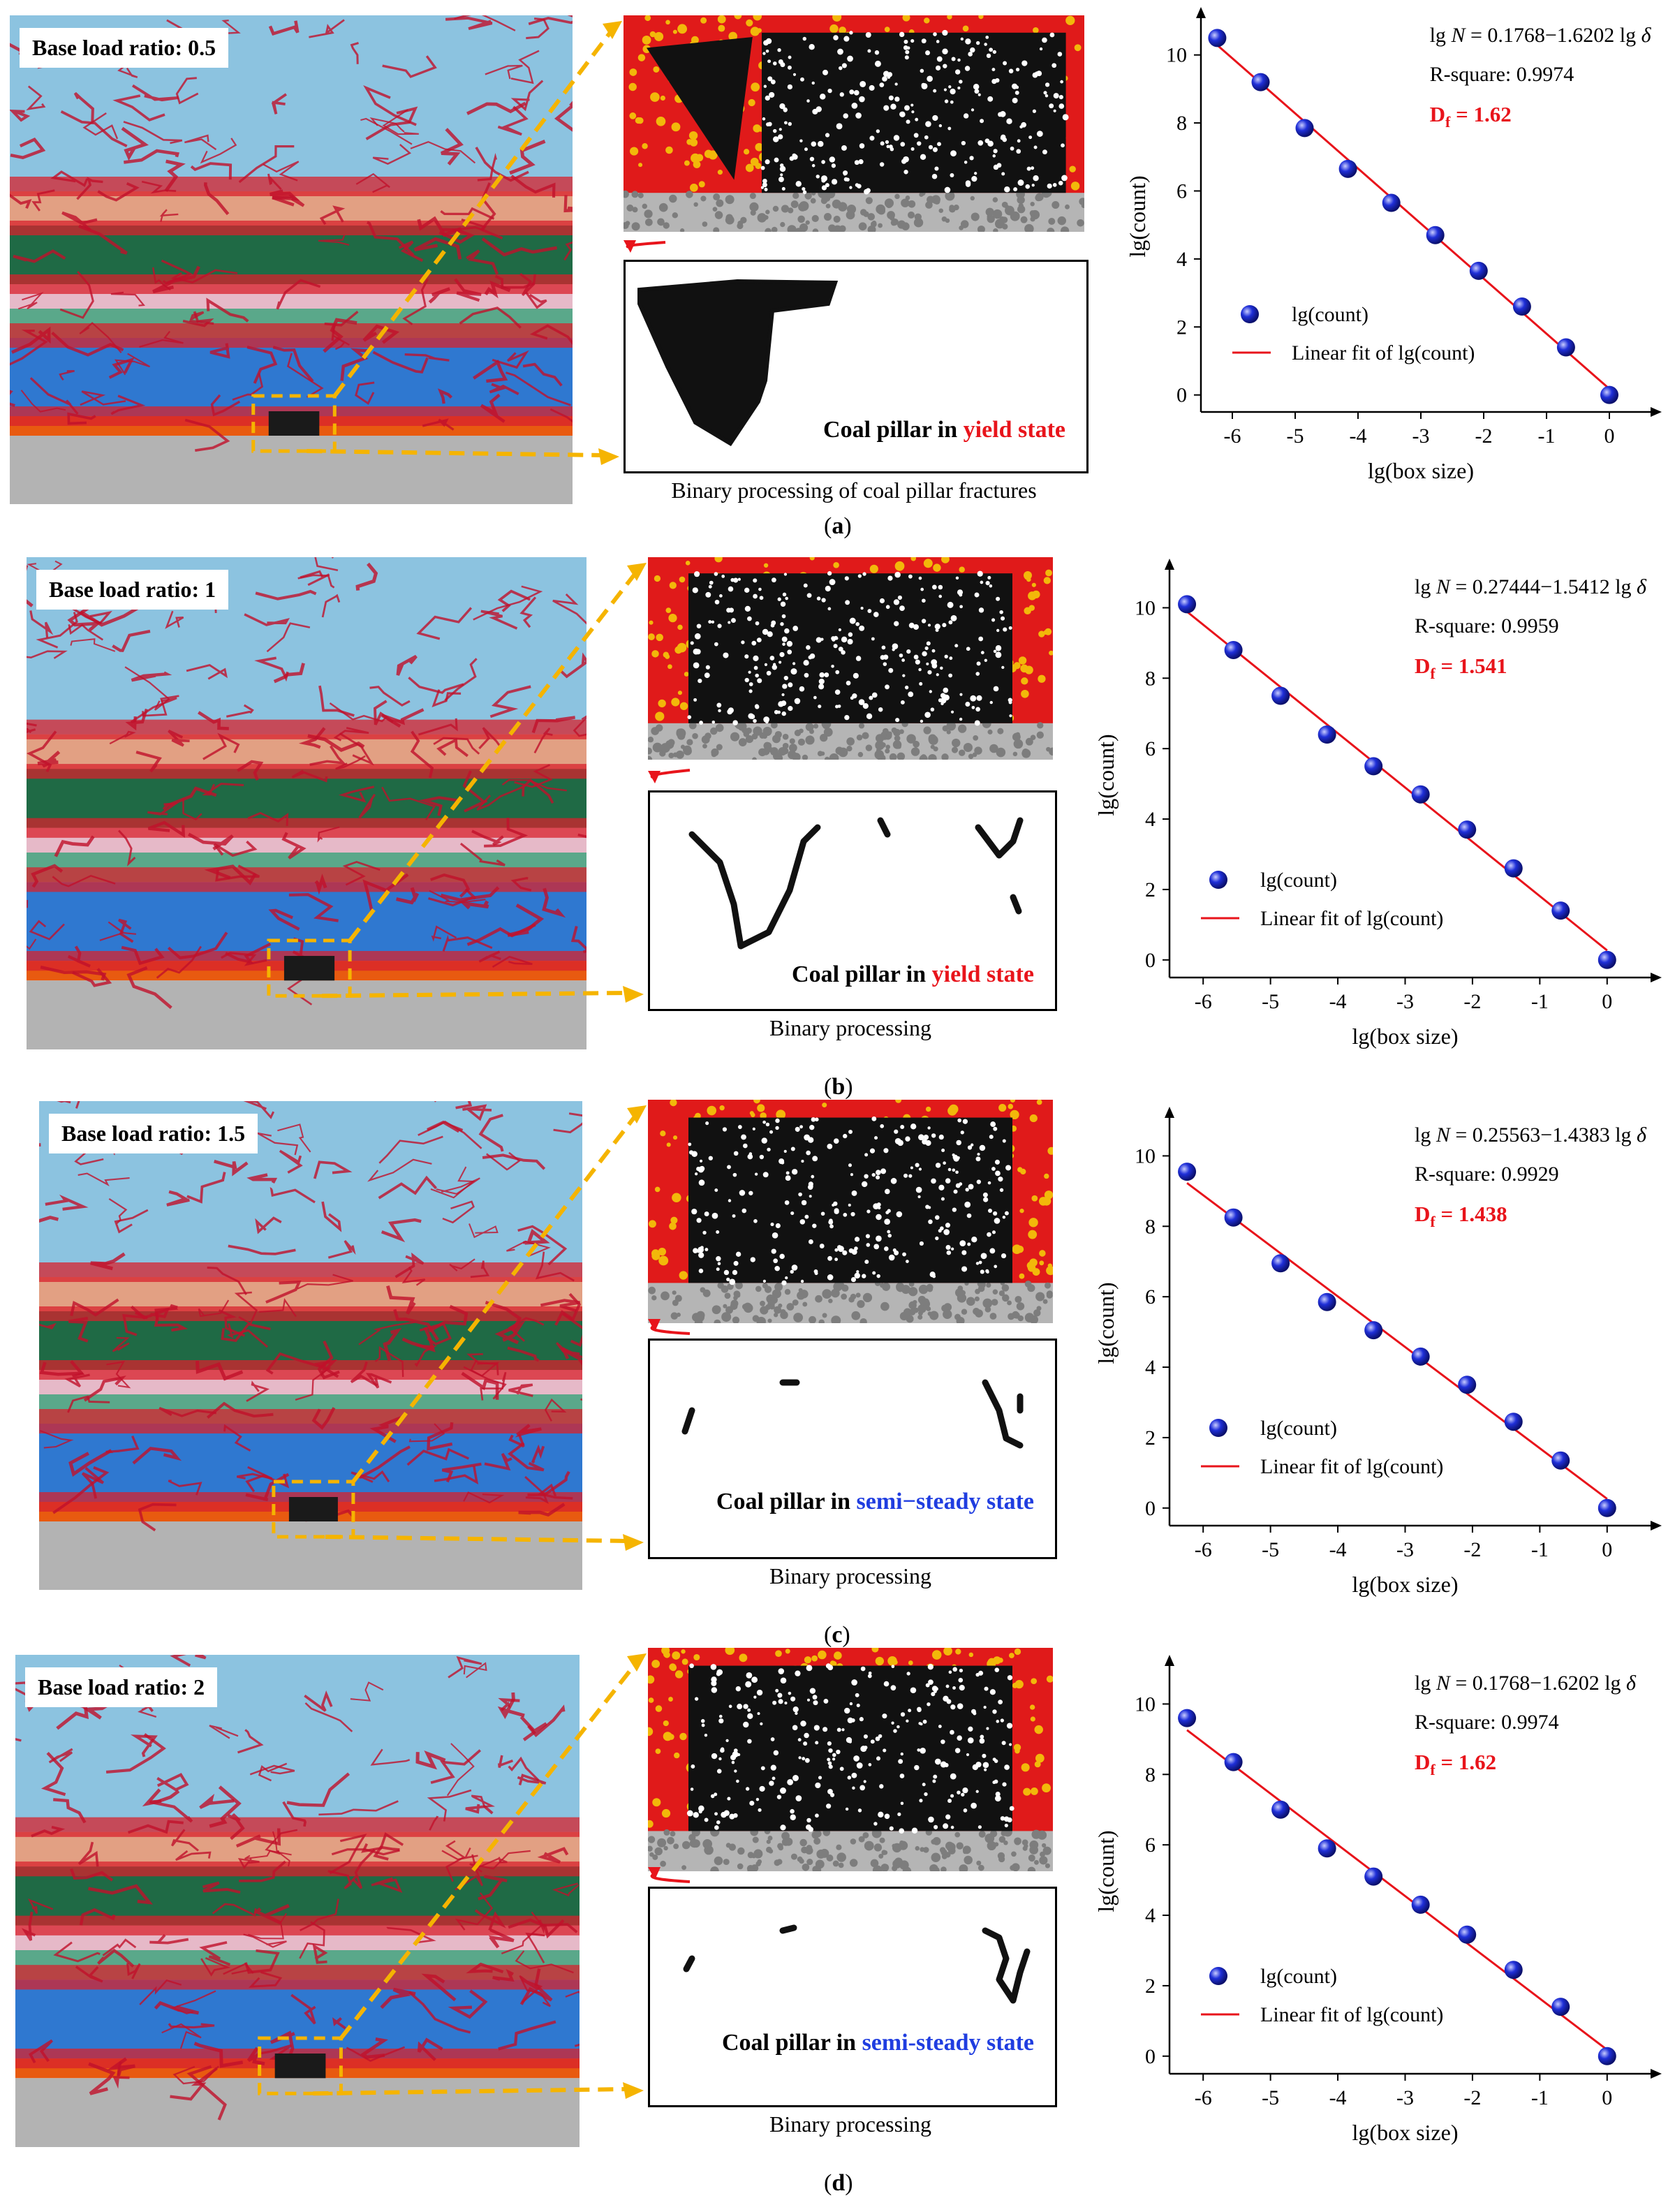  Describe the element at coordinates (1181, 327) in the screenshot. I see `y-tick-label: 2` at that location.